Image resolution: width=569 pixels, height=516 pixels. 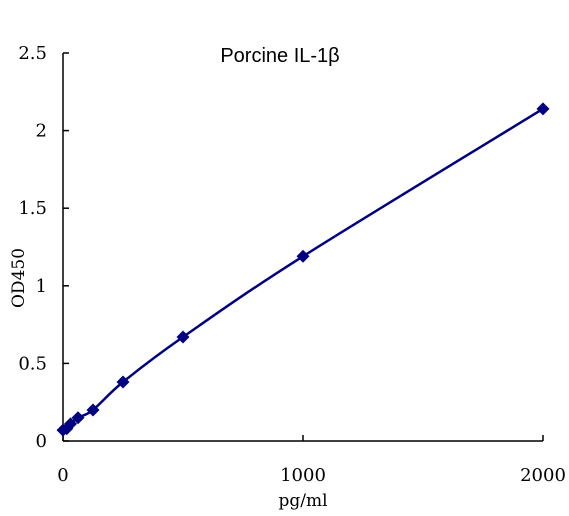 I want to click on chart-title: Porcine IL-1β, so click(x=279, y=56).